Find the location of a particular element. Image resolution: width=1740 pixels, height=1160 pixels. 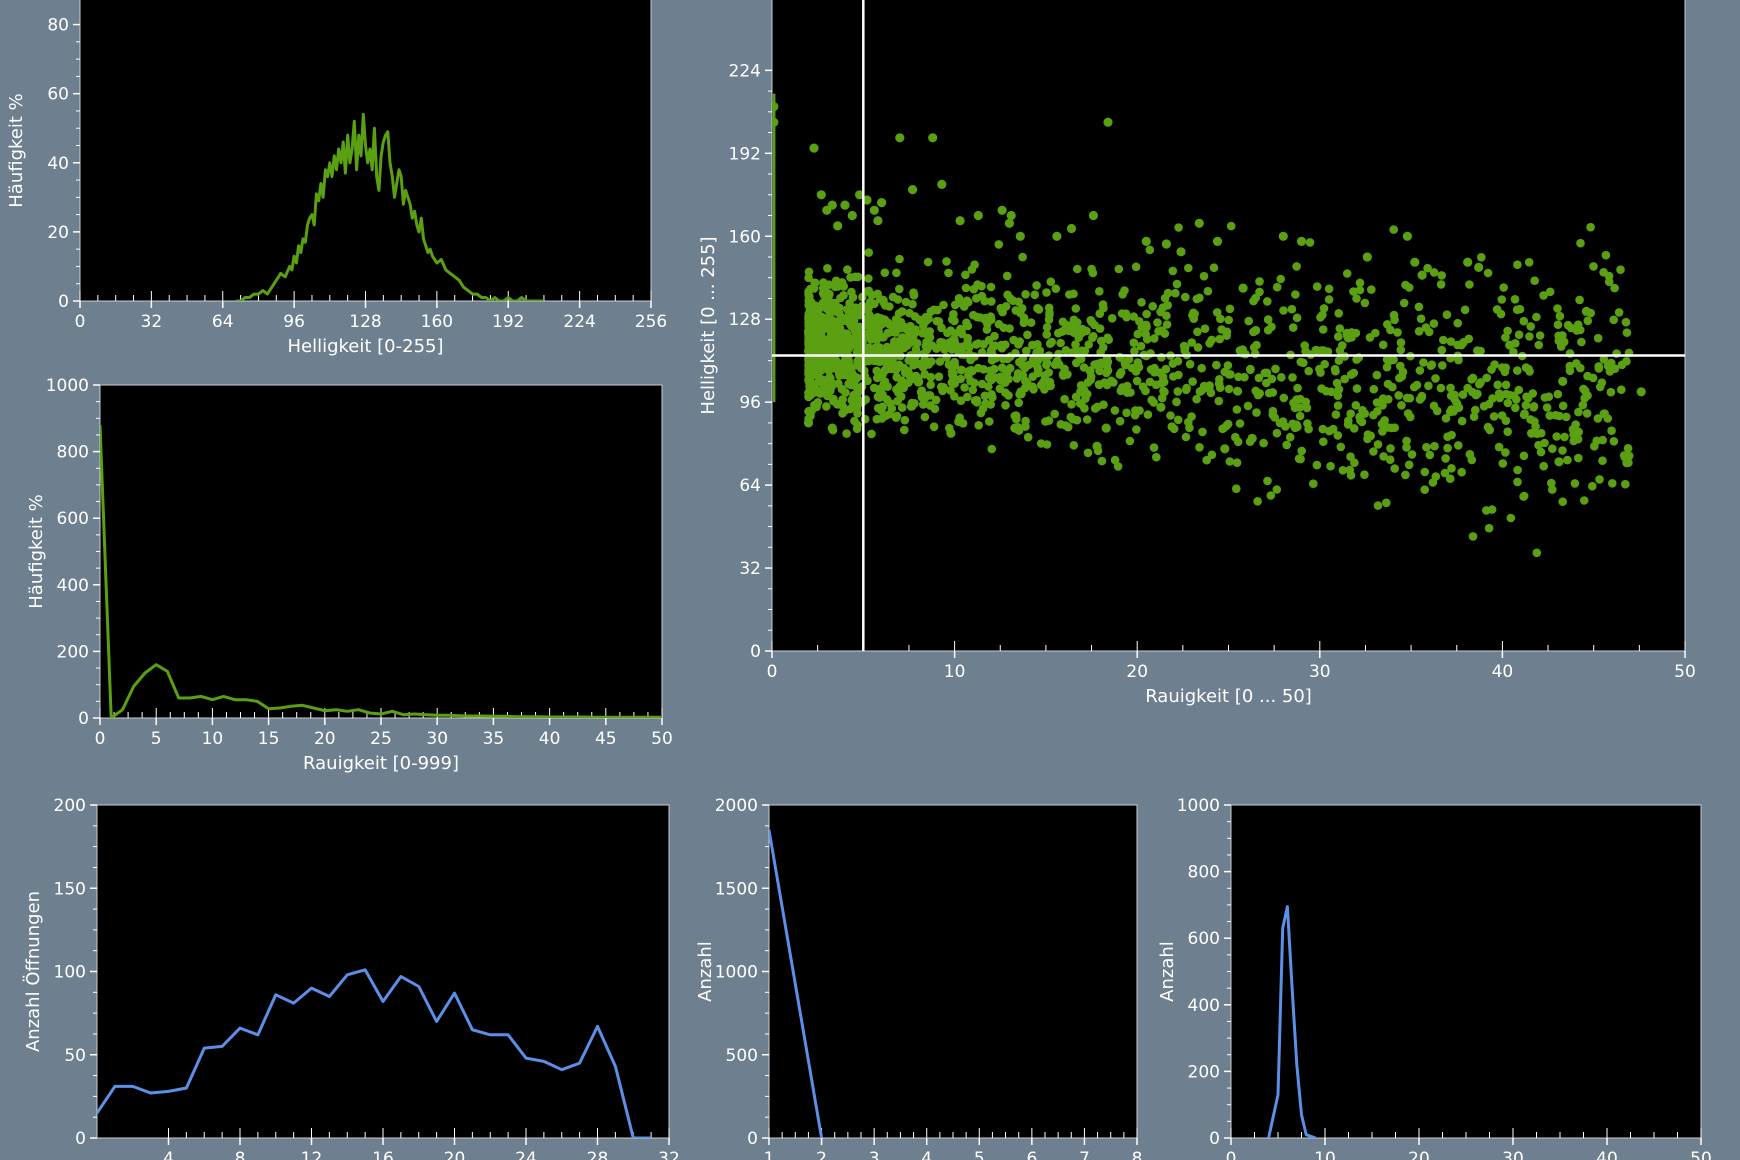

count-histogram-b: 0 200 400 600 800 1000 0 10 20 30 40 50 Anzahl is located at coordinates (1434, 978).